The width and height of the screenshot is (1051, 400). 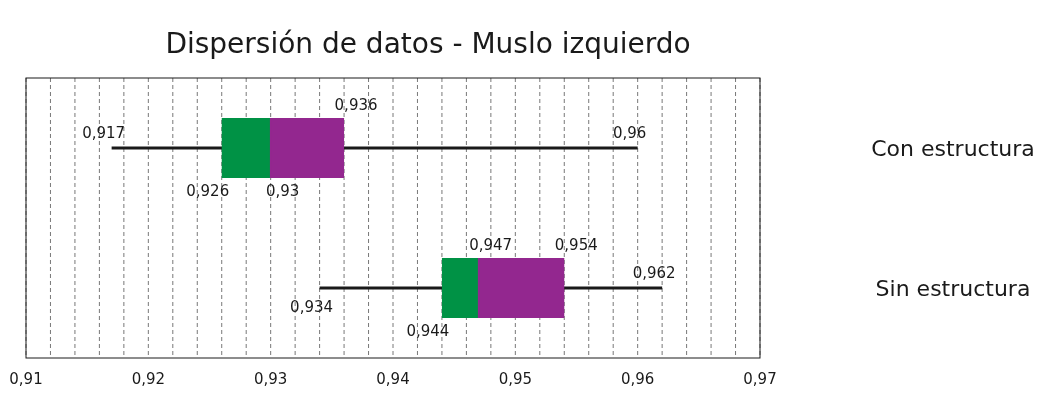 I want to click on annotation: 0,936, so click(x=356, y=105).